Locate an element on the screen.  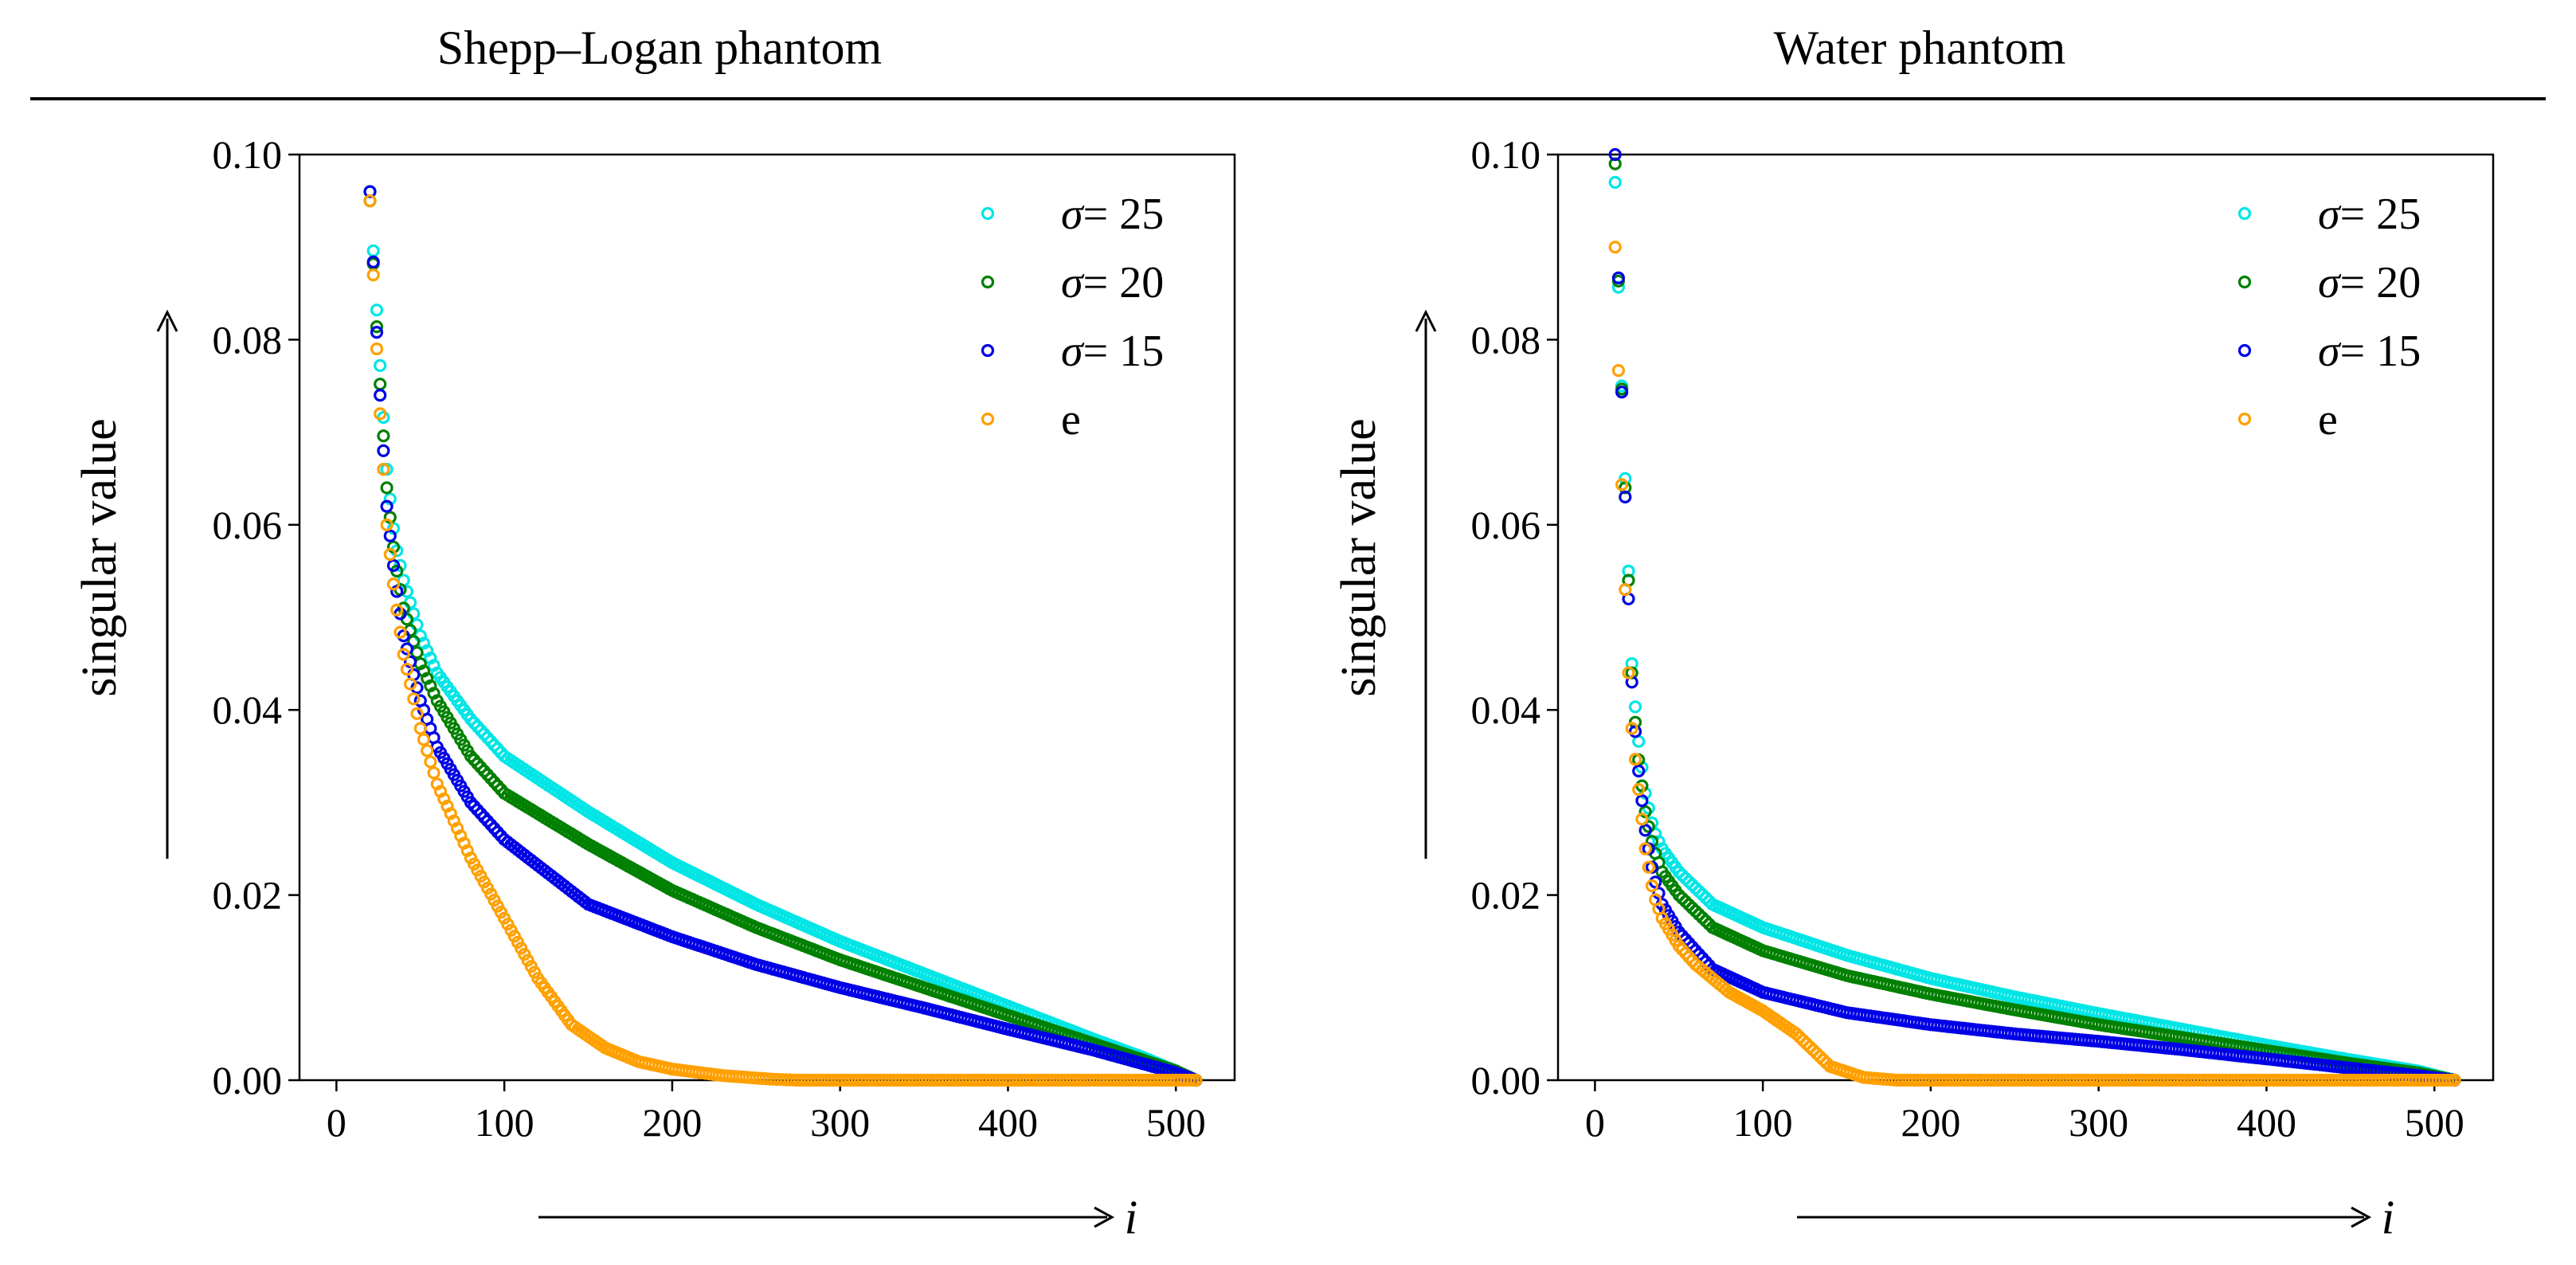
legend-entry-label: e is located at coordinates (1071, 420).